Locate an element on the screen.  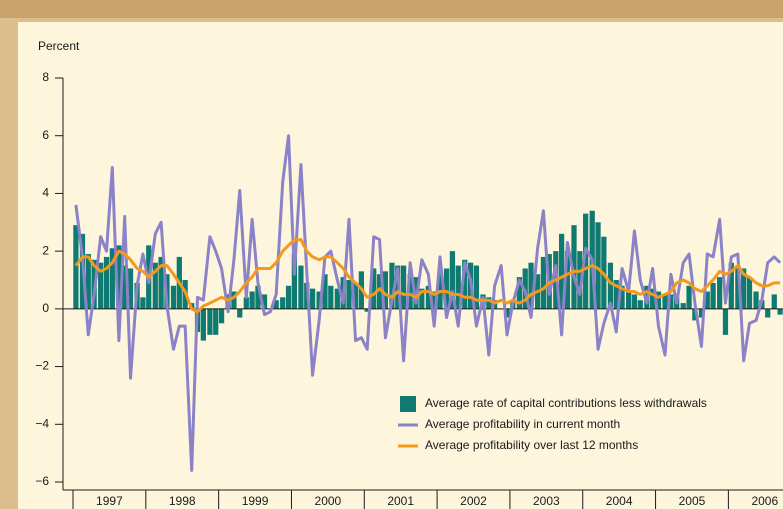
y-tick-label: 0 is located at coordinates (45, 308).